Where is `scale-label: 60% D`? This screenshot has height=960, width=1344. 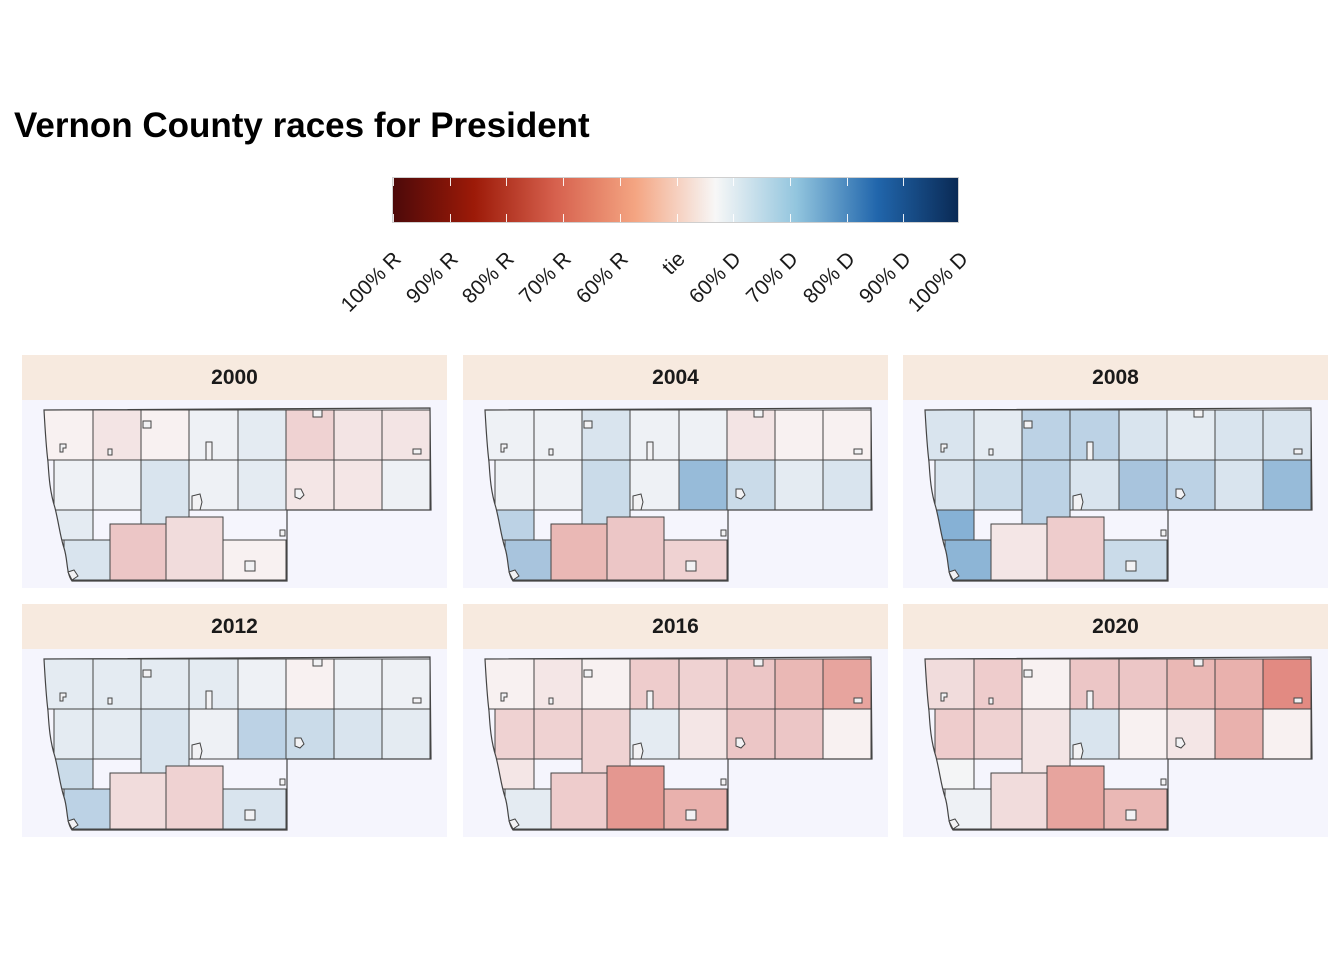 scale-label: 60% D is located at coordinates (715, 278).